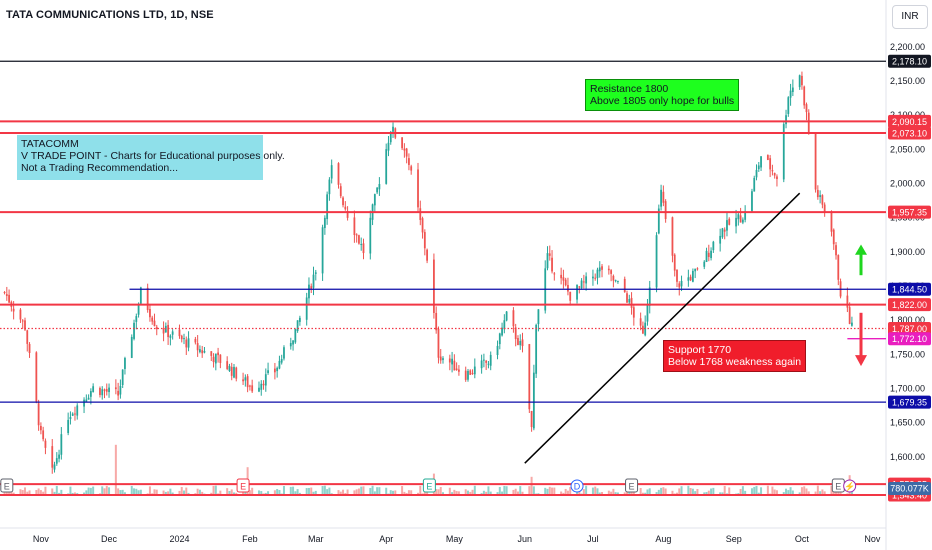 This screenshot has width=932, height=550. What do you see at coordinates (909, 62) in the screenshot?
I see `level-label: 2,178.10` at bounding box center [909, 62].